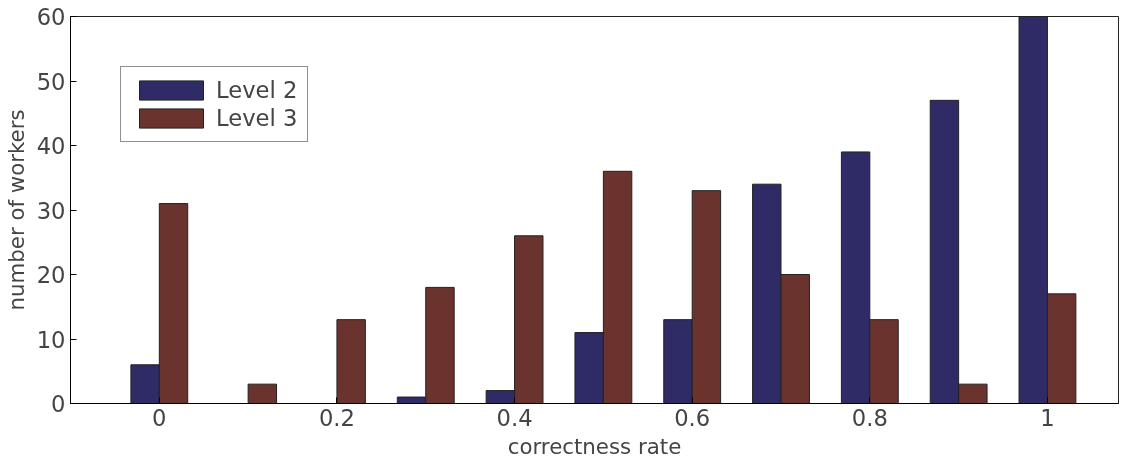 This screenshot has width=1128, height=461. What do you see at coordinates (692, 417) in the screenshot?
I see `x-tick-label: 0.6` at bounding box center [692, 417].